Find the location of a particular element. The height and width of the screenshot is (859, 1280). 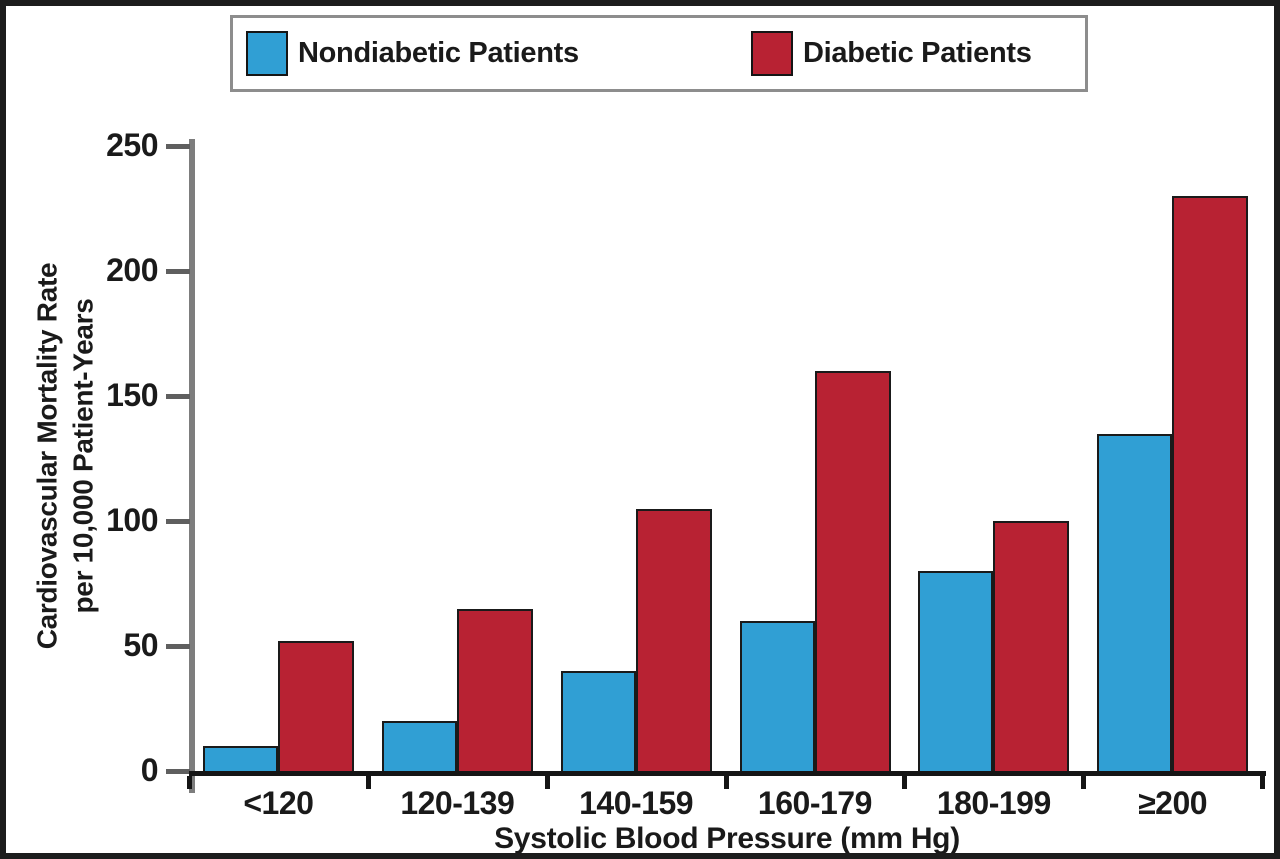

y-tick-label: 250 is located at coordinates (132, 145).